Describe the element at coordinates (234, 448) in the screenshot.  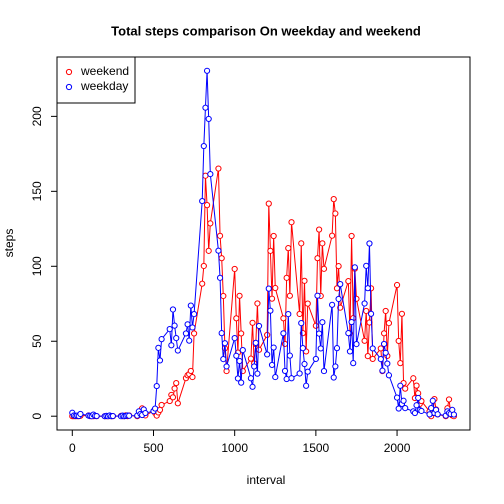
I see `x-tick-label: 1000` at that location.